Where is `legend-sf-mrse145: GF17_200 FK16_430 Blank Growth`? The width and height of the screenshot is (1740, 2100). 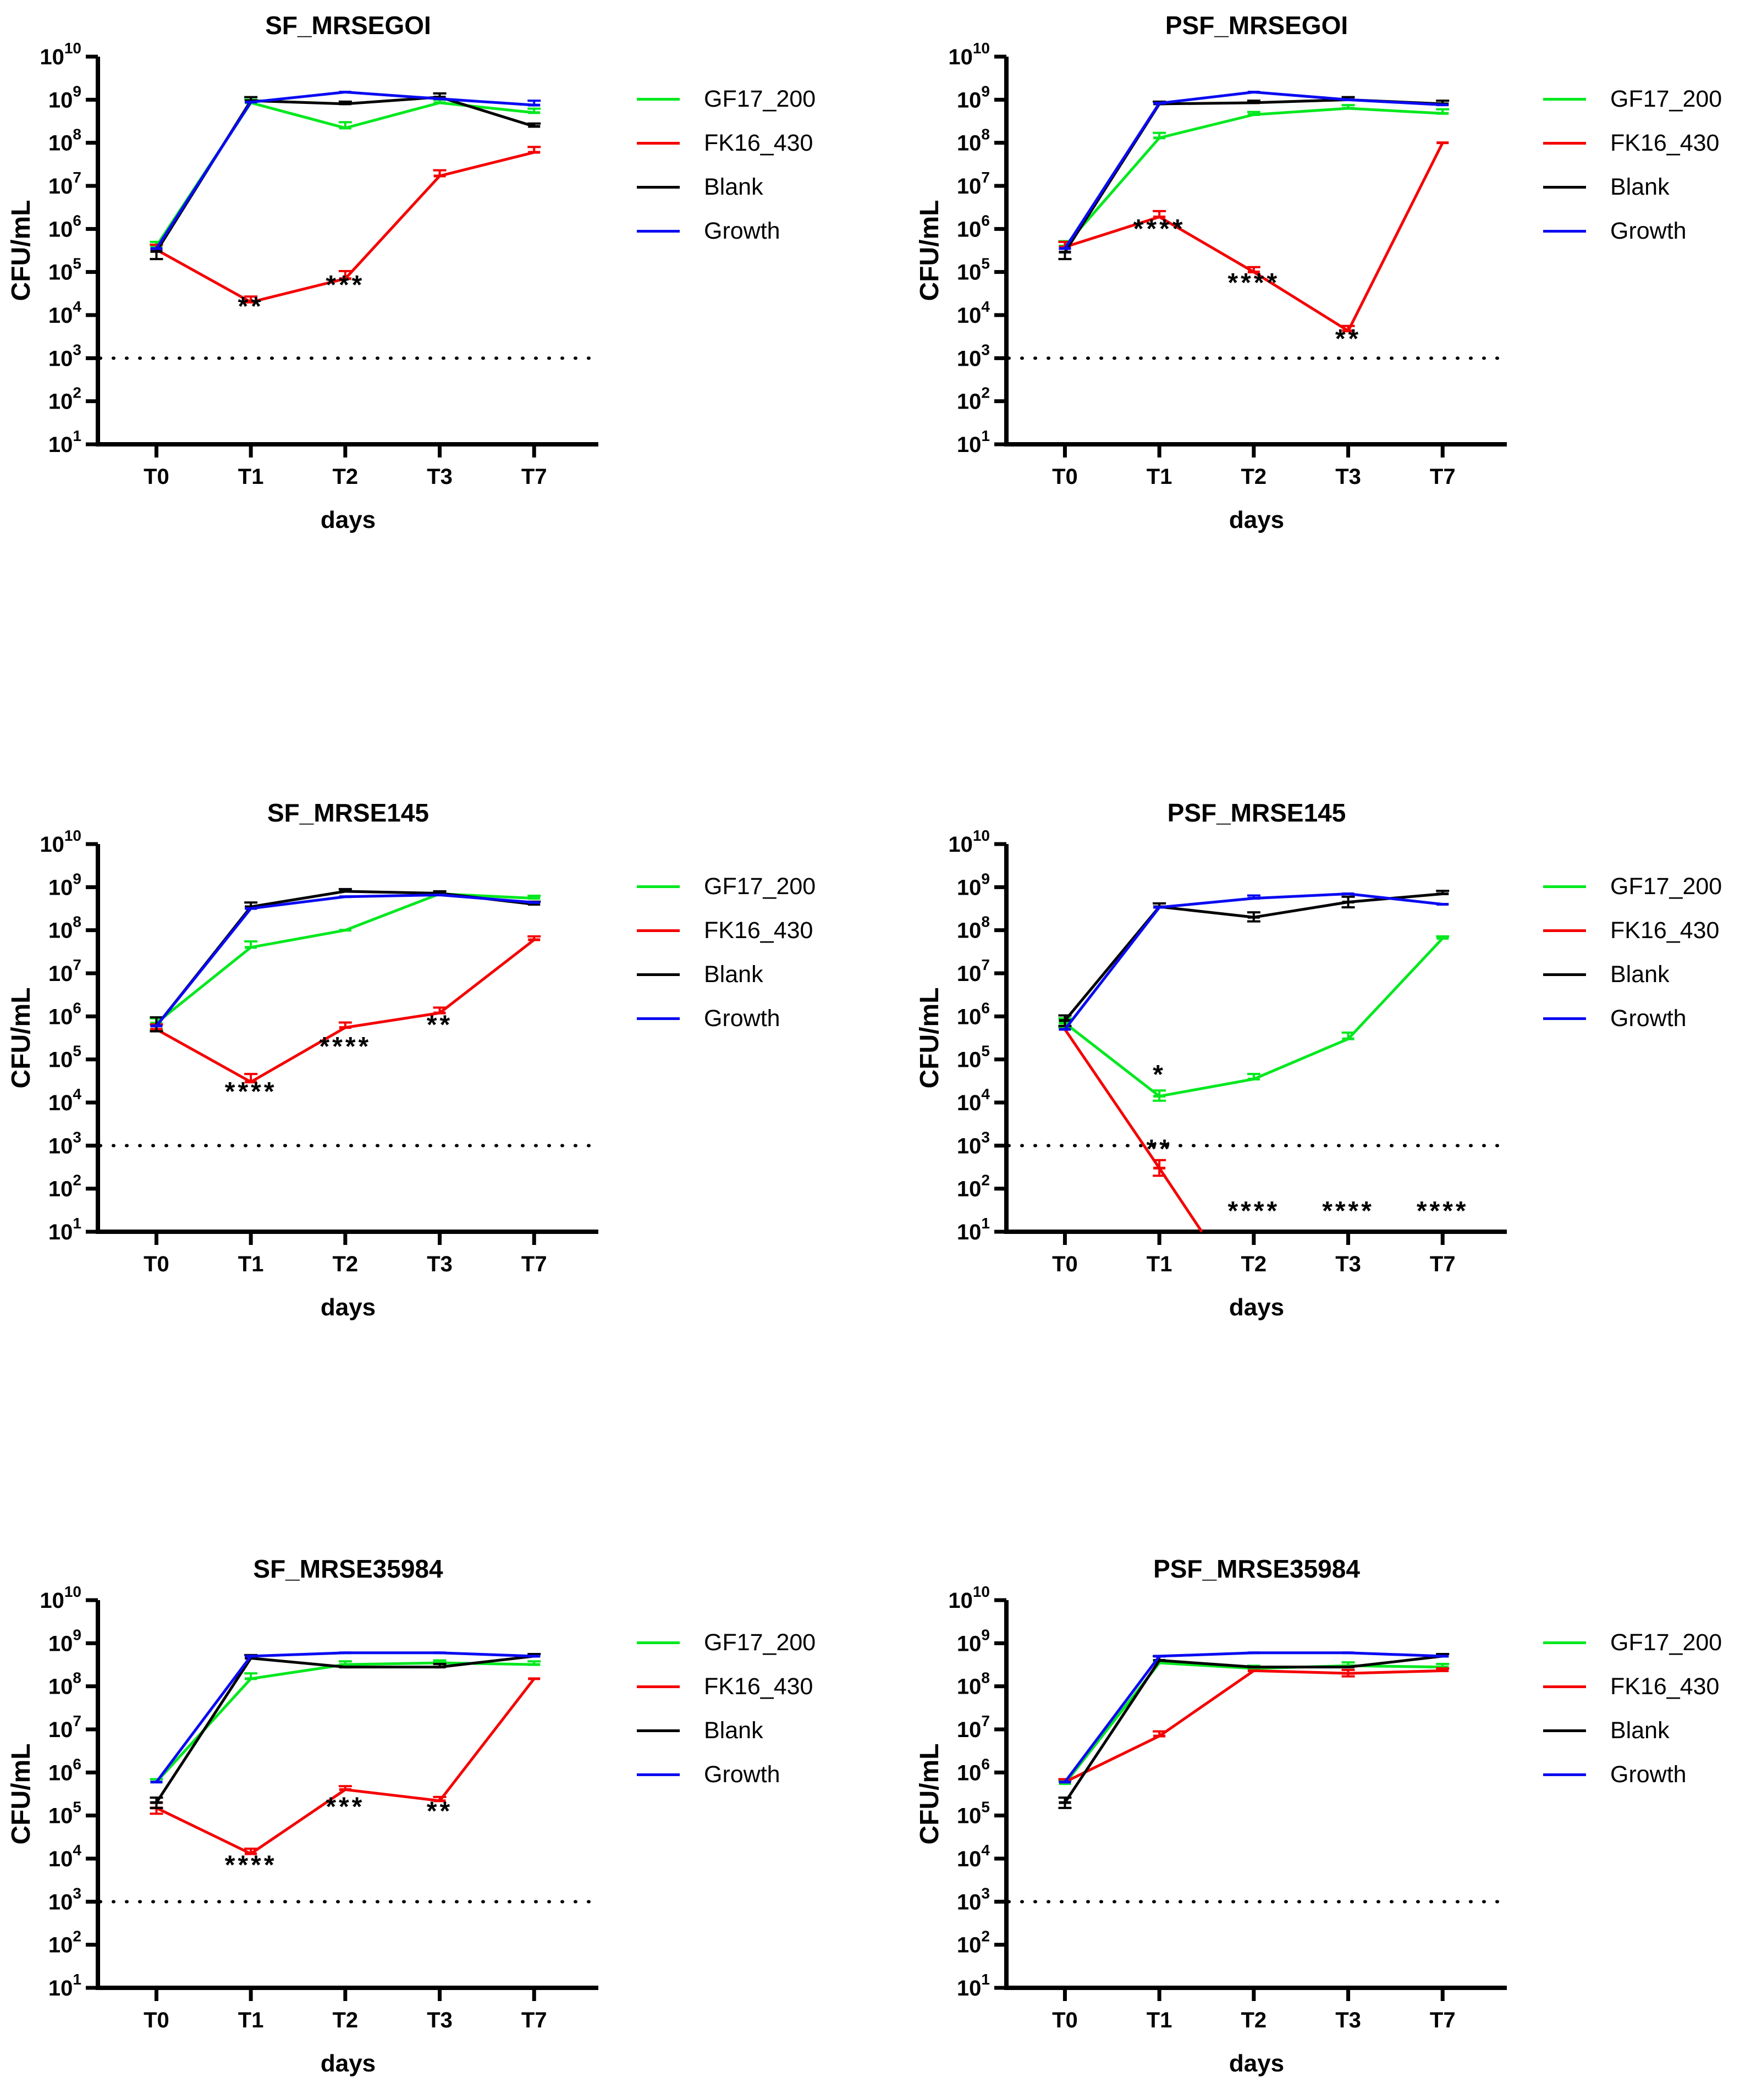
legend-sf-mrse145: GF17_200 FK16_430 Blank Growth is located at coordinates (726, 961).